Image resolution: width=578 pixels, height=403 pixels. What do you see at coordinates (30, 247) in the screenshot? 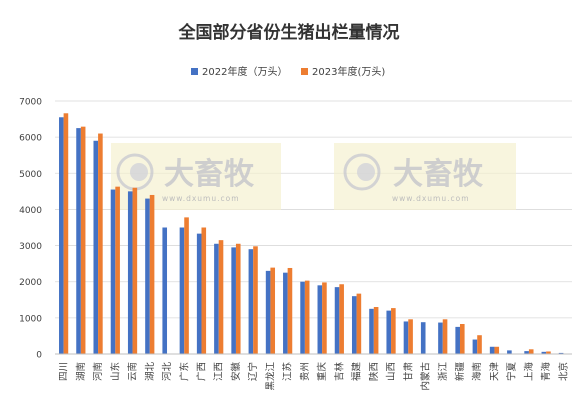
I see `y-tick-label: 3000` at bounding box center [30, 247].